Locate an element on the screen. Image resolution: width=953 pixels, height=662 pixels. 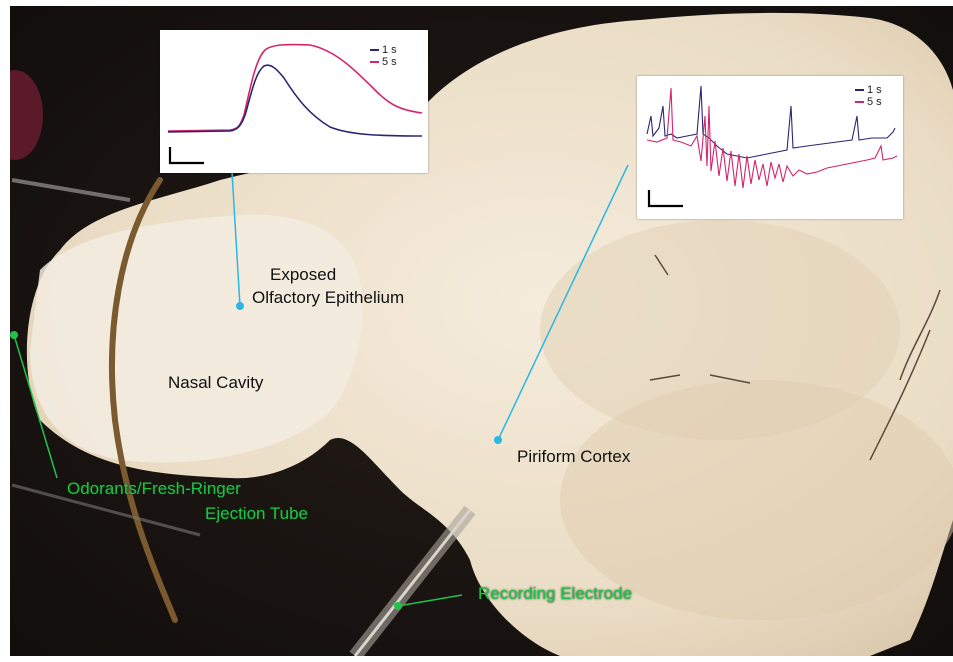
ejection-tube-label-line2: Ejection Tube is located at coordinates (257, 513).